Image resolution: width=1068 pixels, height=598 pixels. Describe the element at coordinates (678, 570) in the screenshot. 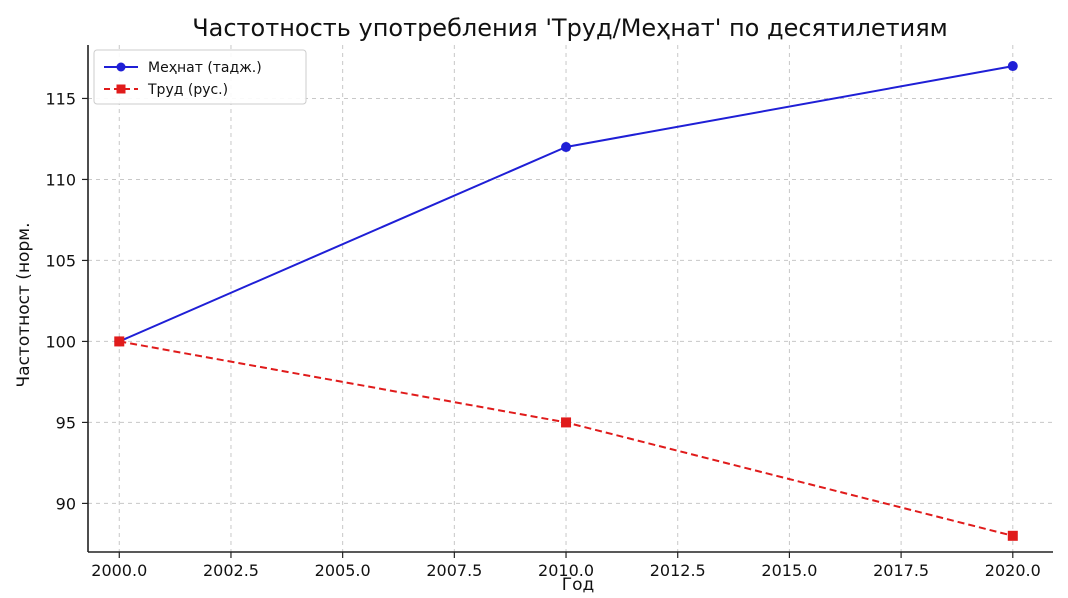

I see `x-tick-label: 2012.5` at that location.